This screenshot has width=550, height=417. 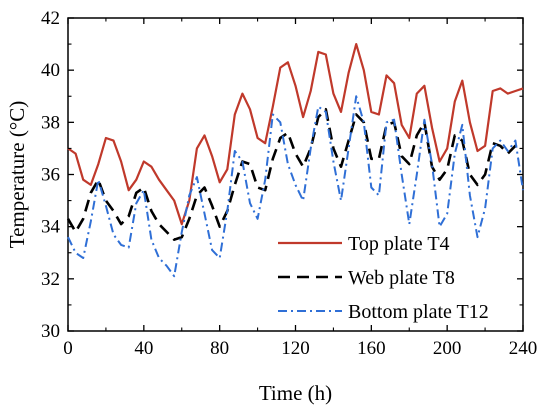 What do you see at coordinates (17, 174) in the screenshot?
I see `y-axis-title: Temperature (°C)` at bounding box center [17, 174].